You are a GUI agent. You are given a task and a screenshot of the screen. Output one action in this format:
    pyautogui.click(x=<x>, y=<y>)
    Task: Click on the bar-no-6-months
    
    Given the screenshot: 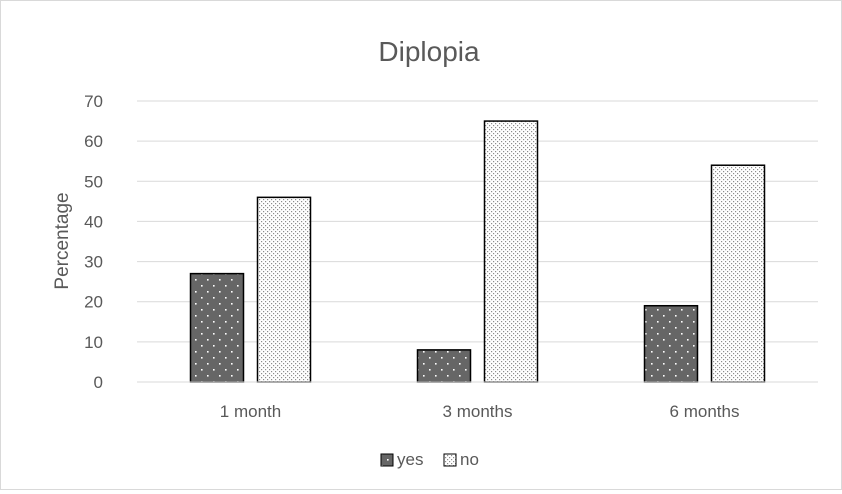 What is the action you would take?
    pyautogui.click(x=738, y=273)
    